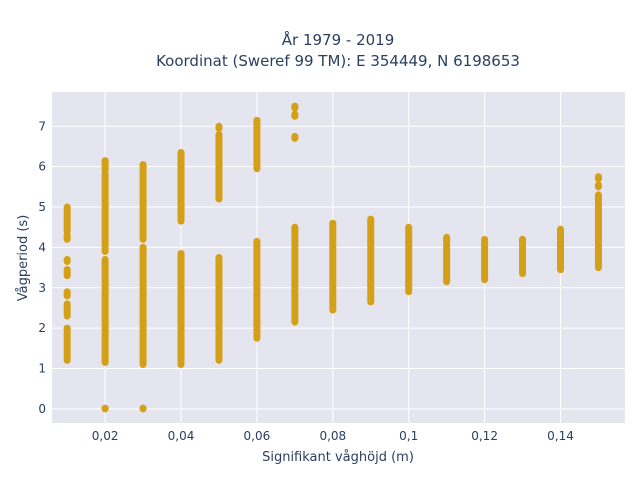 This screenshot has width=640, height=480. Describe the element at coordinates (42, 267) in the screenshot. I see `y-axis-ticks: 0 1 2 3 4 5 6 7` at that location.